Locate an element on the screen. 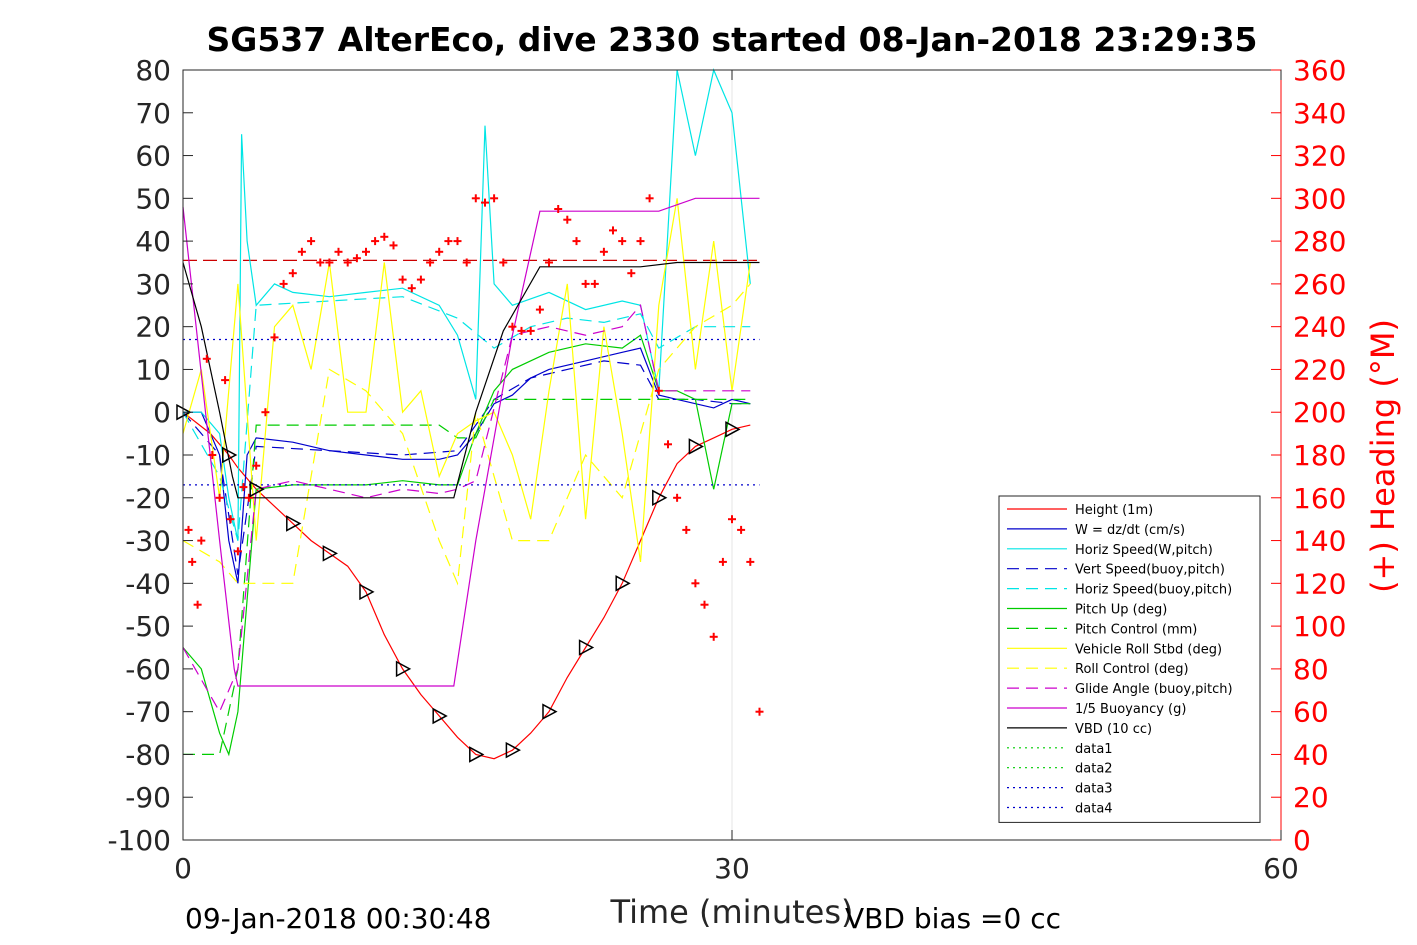 The image size is (1417, 945). left-tick-label: -80 is located at coordinates (148, 754).